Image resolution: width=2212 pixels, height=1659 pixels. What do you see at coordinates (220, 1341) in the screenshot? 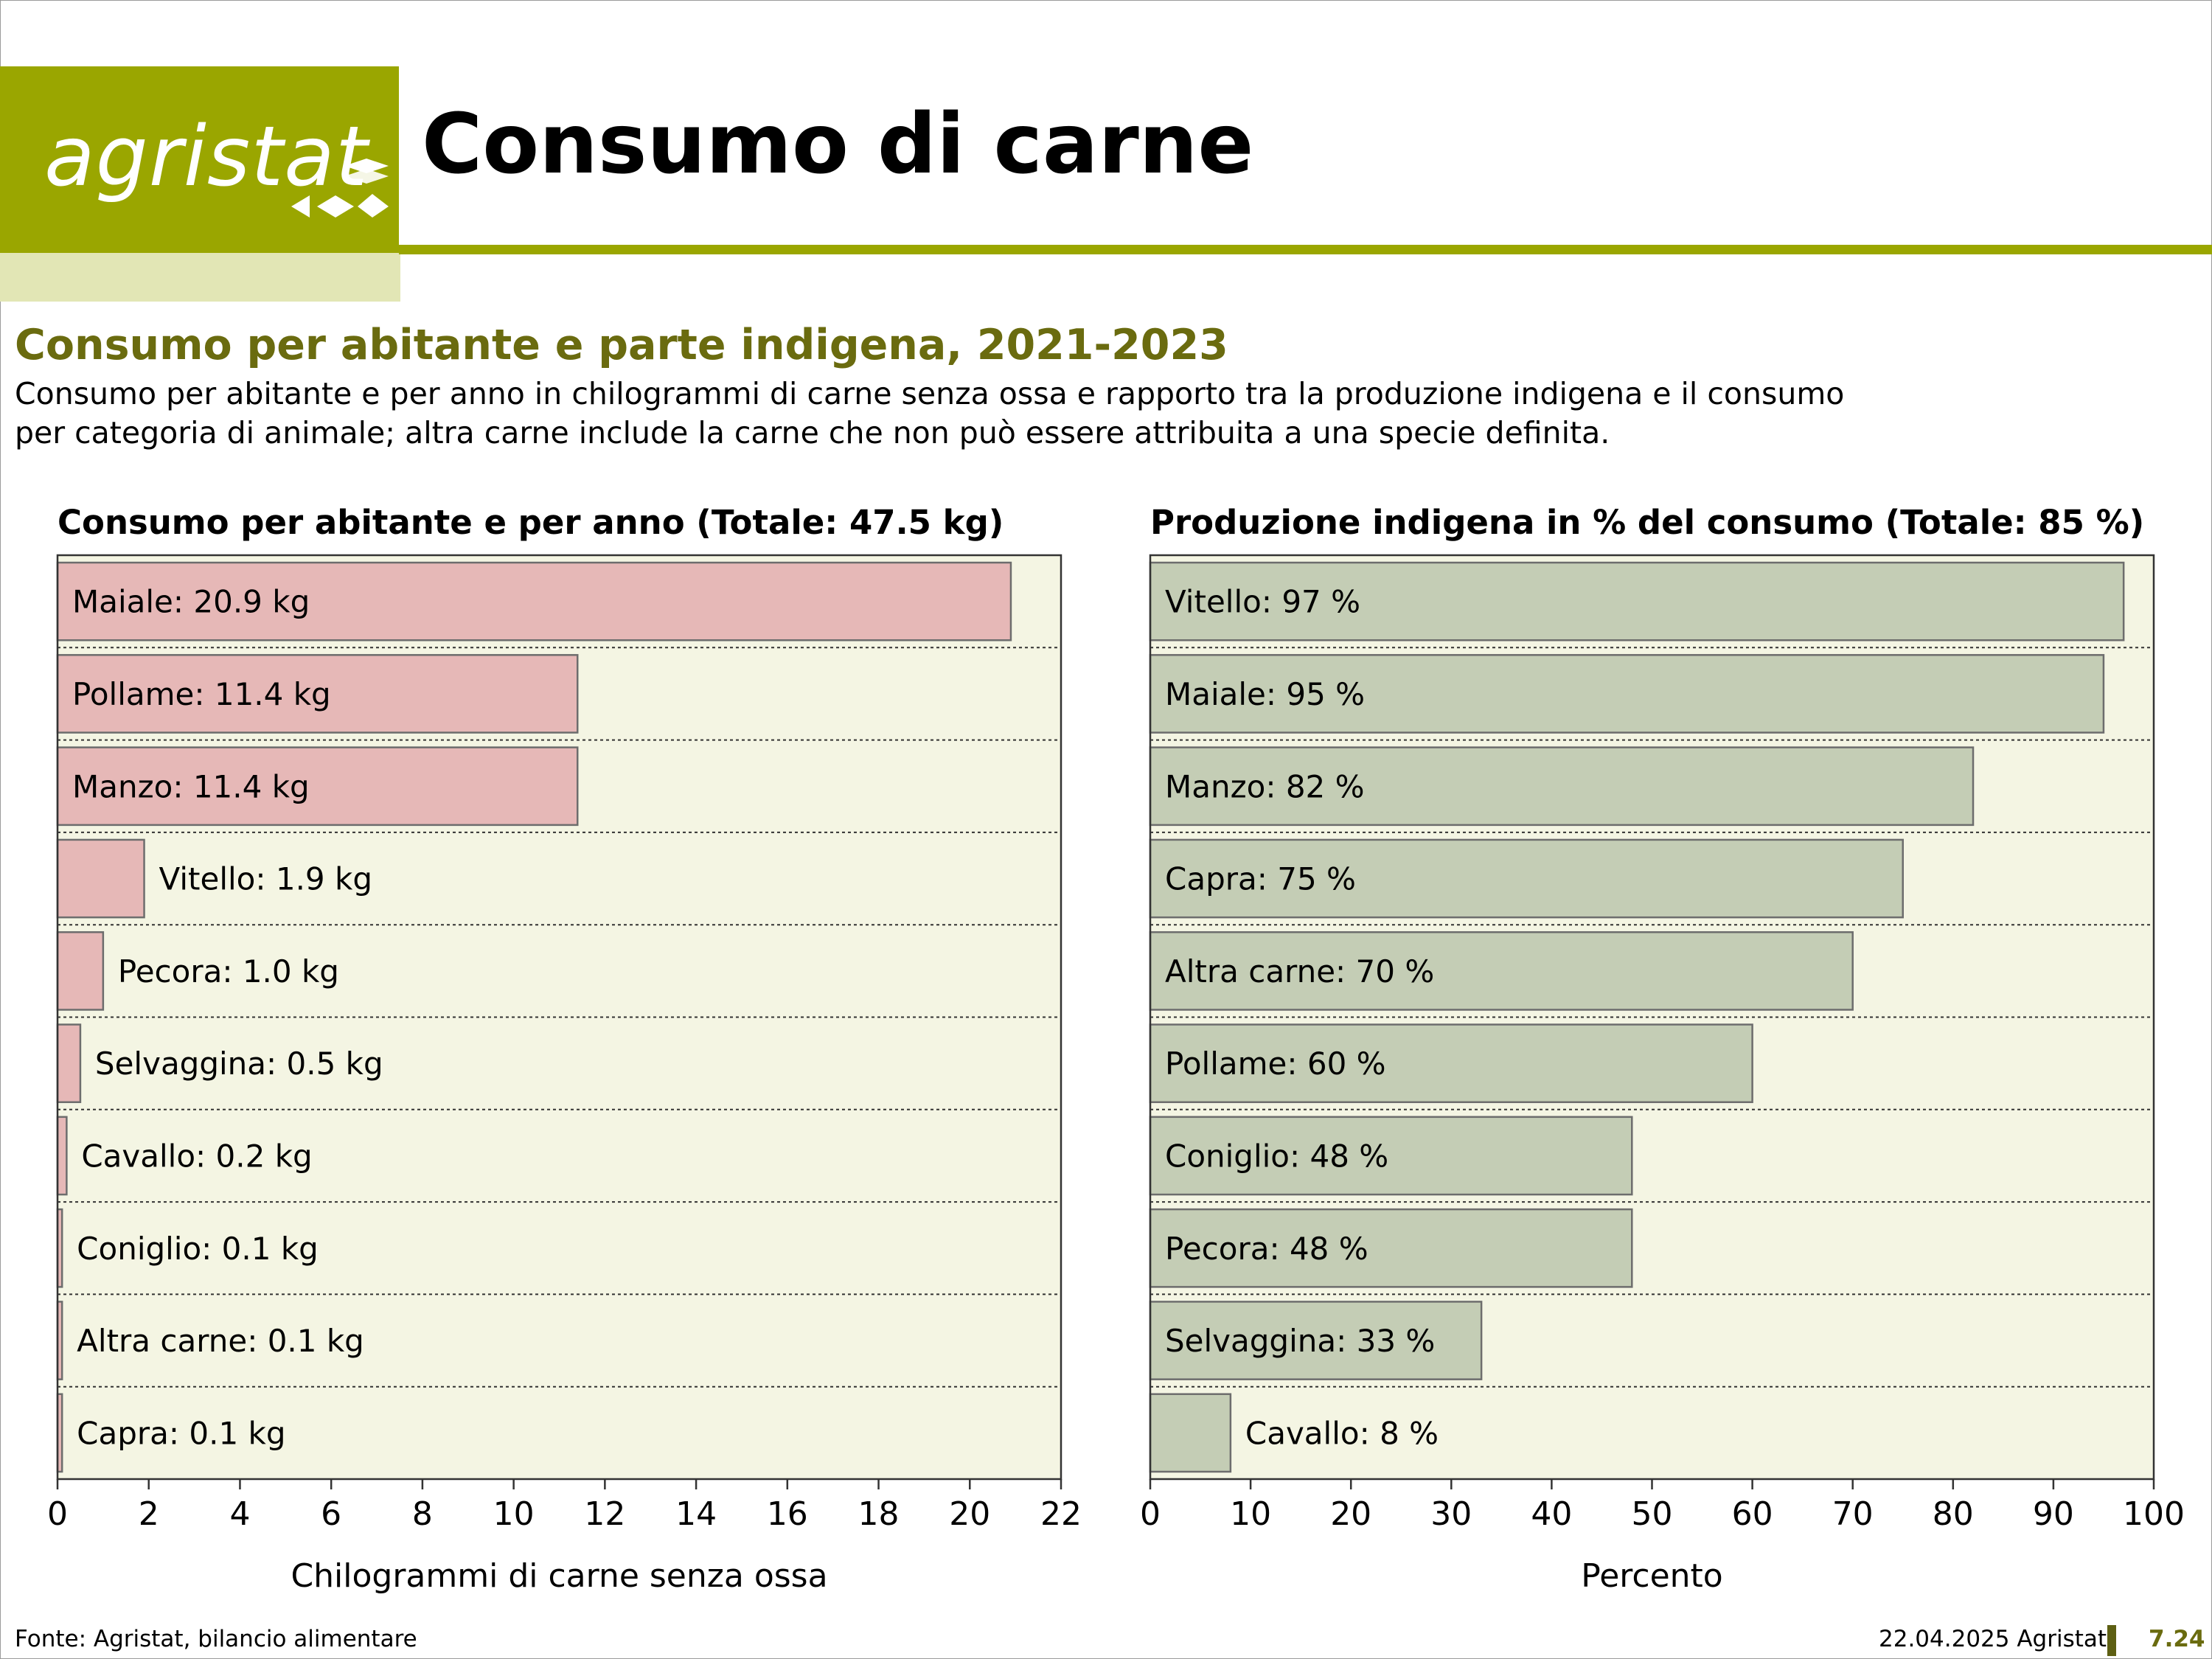
I see `left-data-label: Altra carne: 0.1 kg` at bounding box center [220, 1341].